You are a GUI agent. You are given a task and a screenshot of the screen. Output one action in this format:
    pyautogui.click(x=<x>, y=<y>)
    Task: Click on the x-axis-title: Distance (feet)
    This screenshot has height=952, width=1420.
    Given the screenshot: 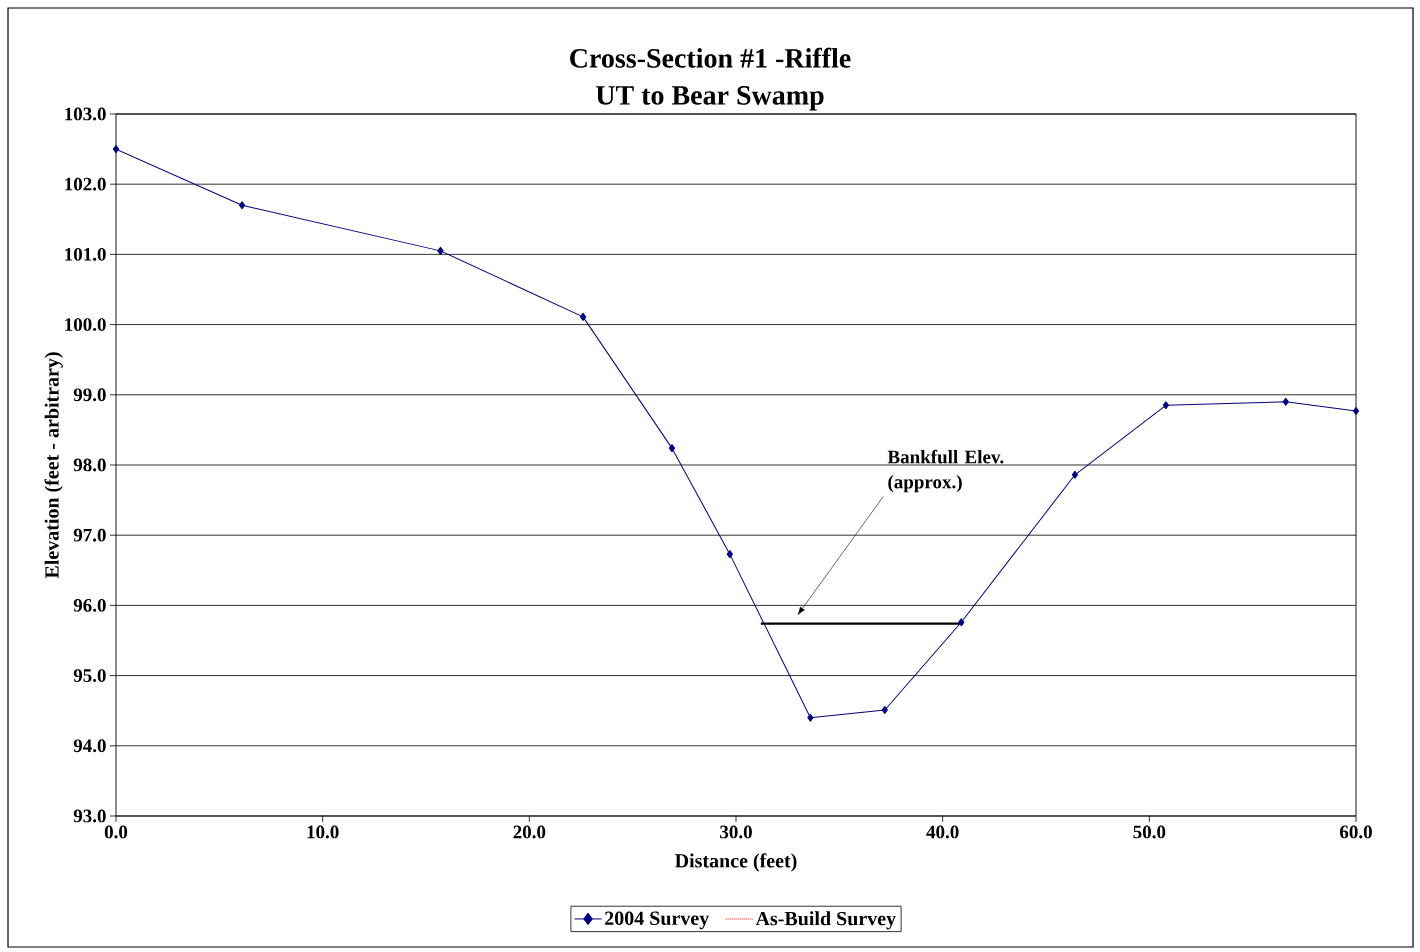 What is the action you would take?
    pyautogui.click(x=735, y=862)
    